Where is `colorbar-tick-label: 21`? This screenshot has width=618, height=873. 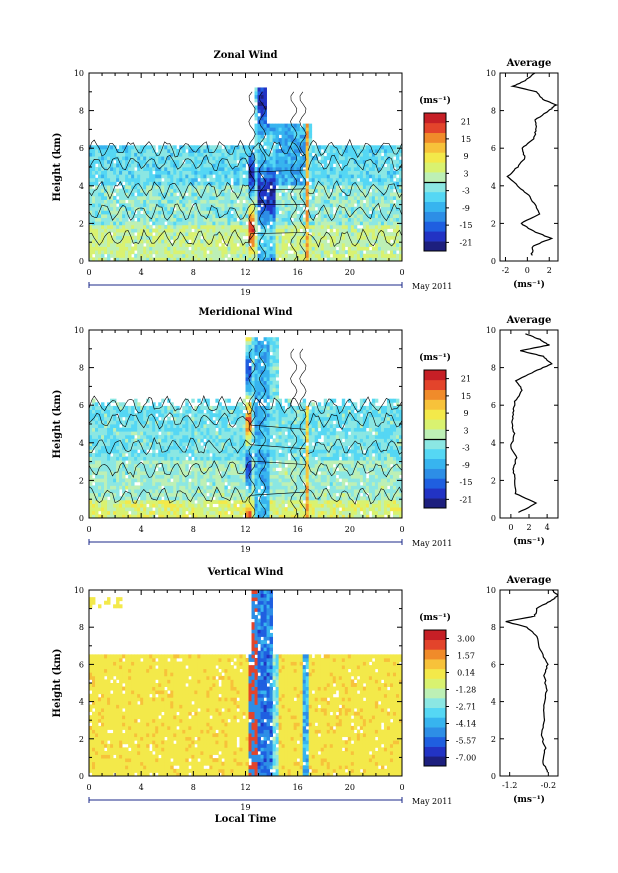 colorbar-tick-label: 21 is located at coordinates (466, 122).